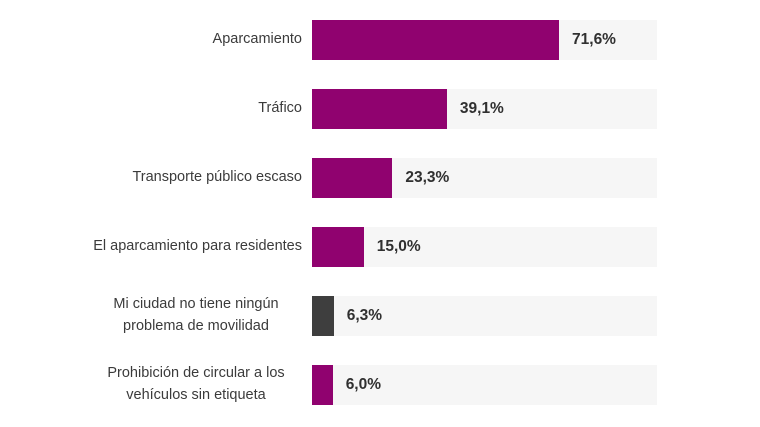  Describe the element at coordinates (484, 246) in the screenshot. I see `bar-track: 15,0%` at that location.